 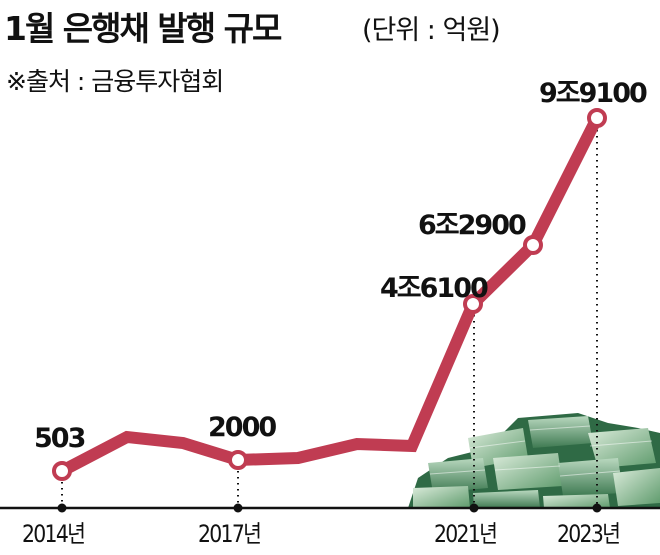 What do you see at coordinates (62, 471) in the screenshot?
I see `marker-2014` at bounding box center [62, 471].